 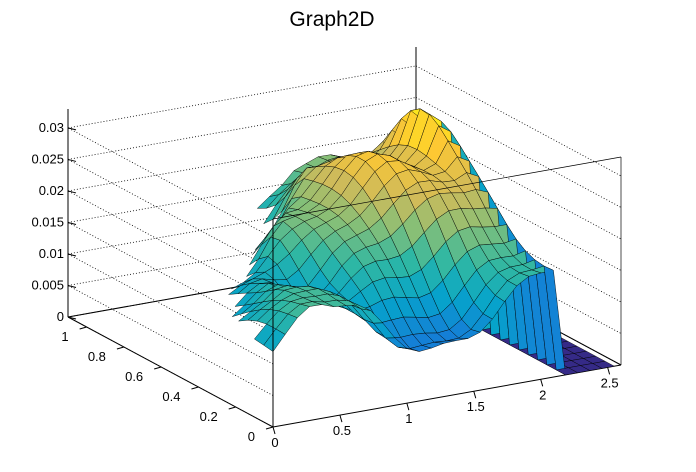 What do you see at coordinates (51, 253) in the screenshot?
I see `z-tick-label: 0.01` at bounding box center [51, 253].